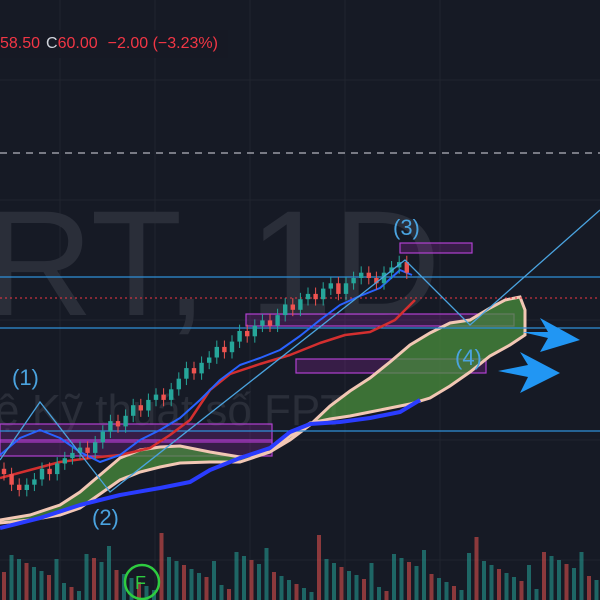 The height and width of the screenshot is (600, 600). I want to click on wave-label-1: (1), so click(25, 377).